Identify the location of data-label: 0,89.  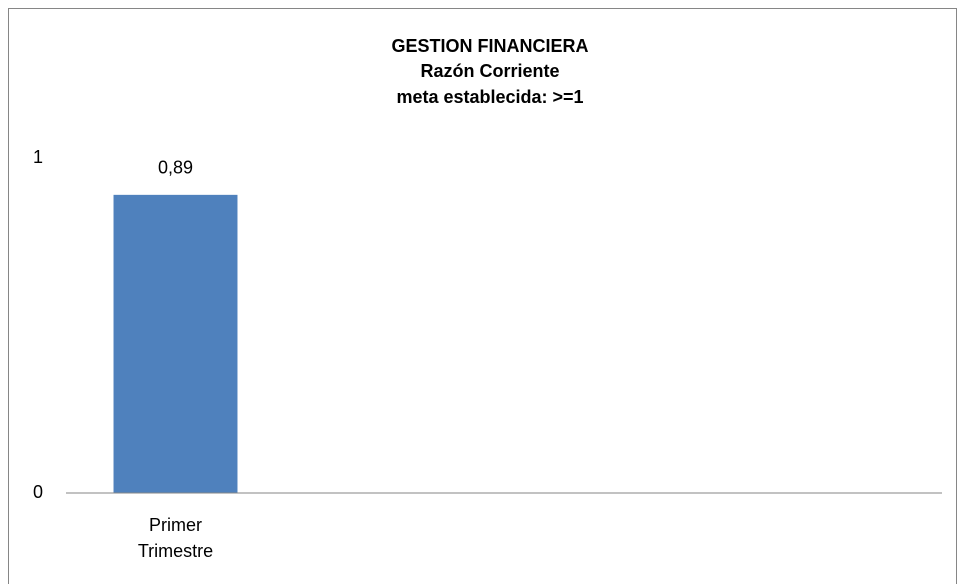
(175, 168).